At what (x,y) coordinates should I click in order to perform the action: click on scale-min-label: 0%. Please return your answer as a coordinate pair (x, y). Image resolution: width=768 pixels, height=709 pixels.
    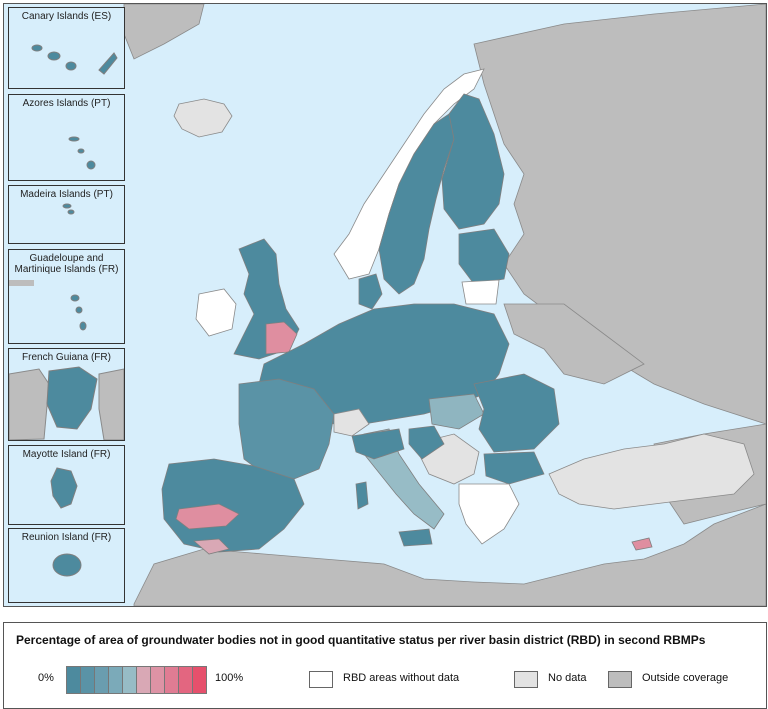
    Looking at the image, I should click on (46, 678).